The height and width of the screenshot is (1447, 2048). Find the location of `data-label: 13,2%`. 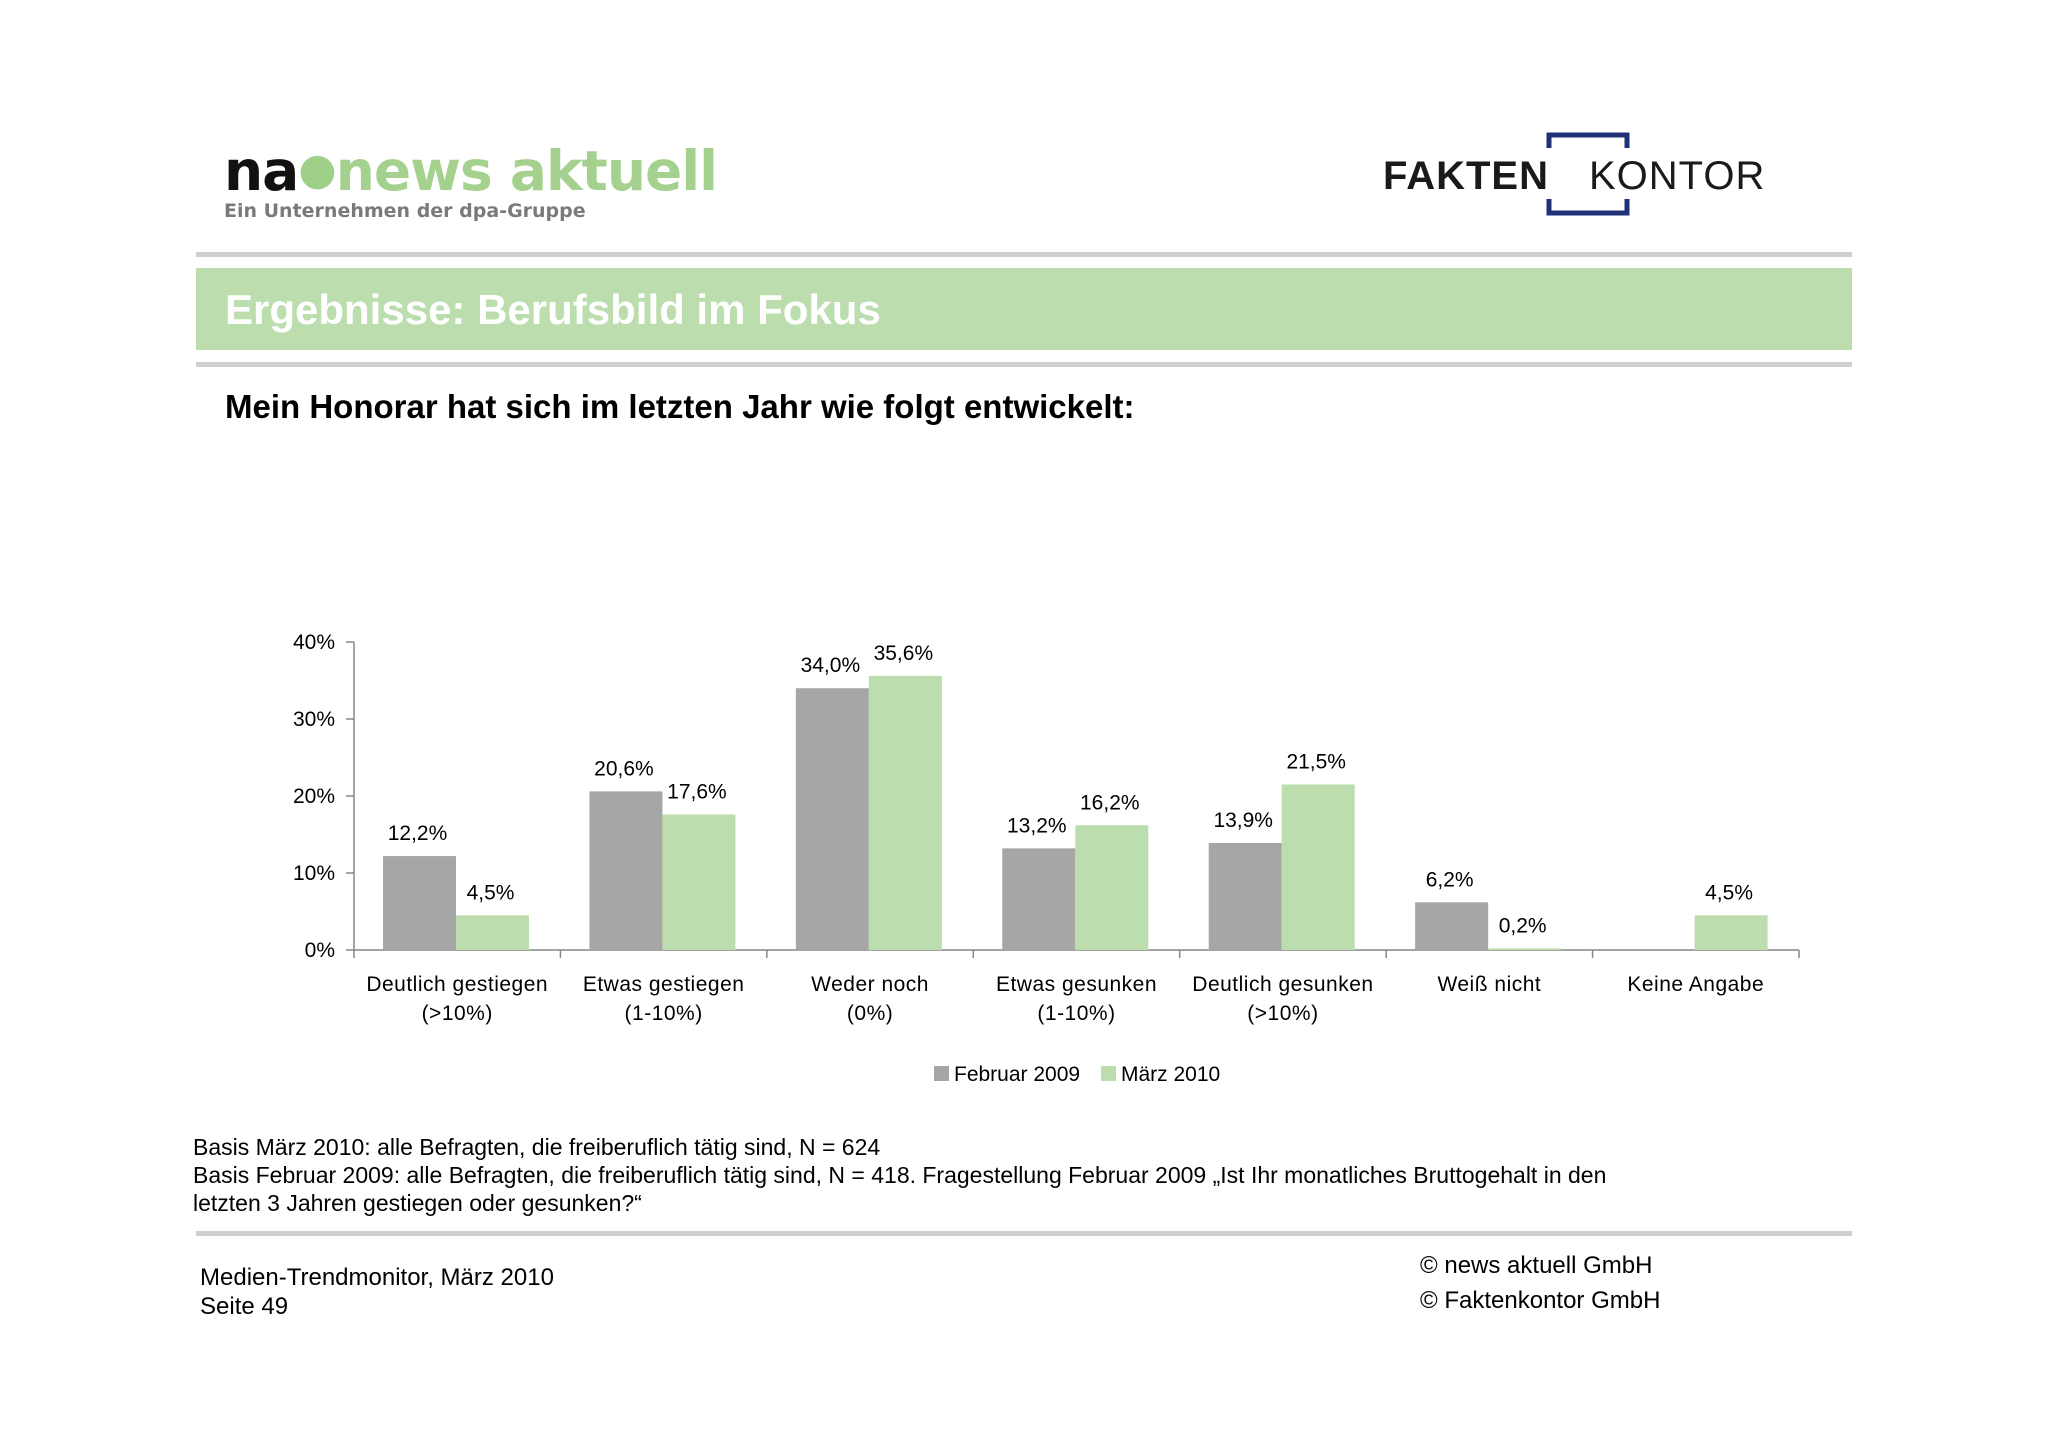

data-label: 13,2% is located at coordinates (1037, 825).